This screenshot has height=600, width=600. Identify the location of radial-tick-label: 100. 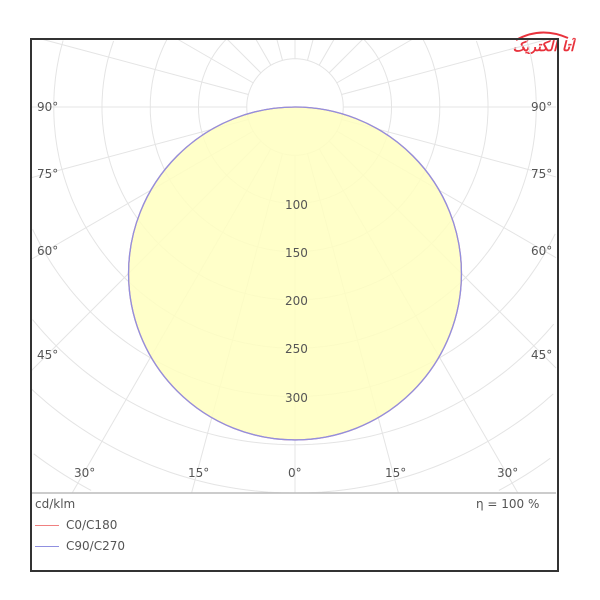
(296, 205).